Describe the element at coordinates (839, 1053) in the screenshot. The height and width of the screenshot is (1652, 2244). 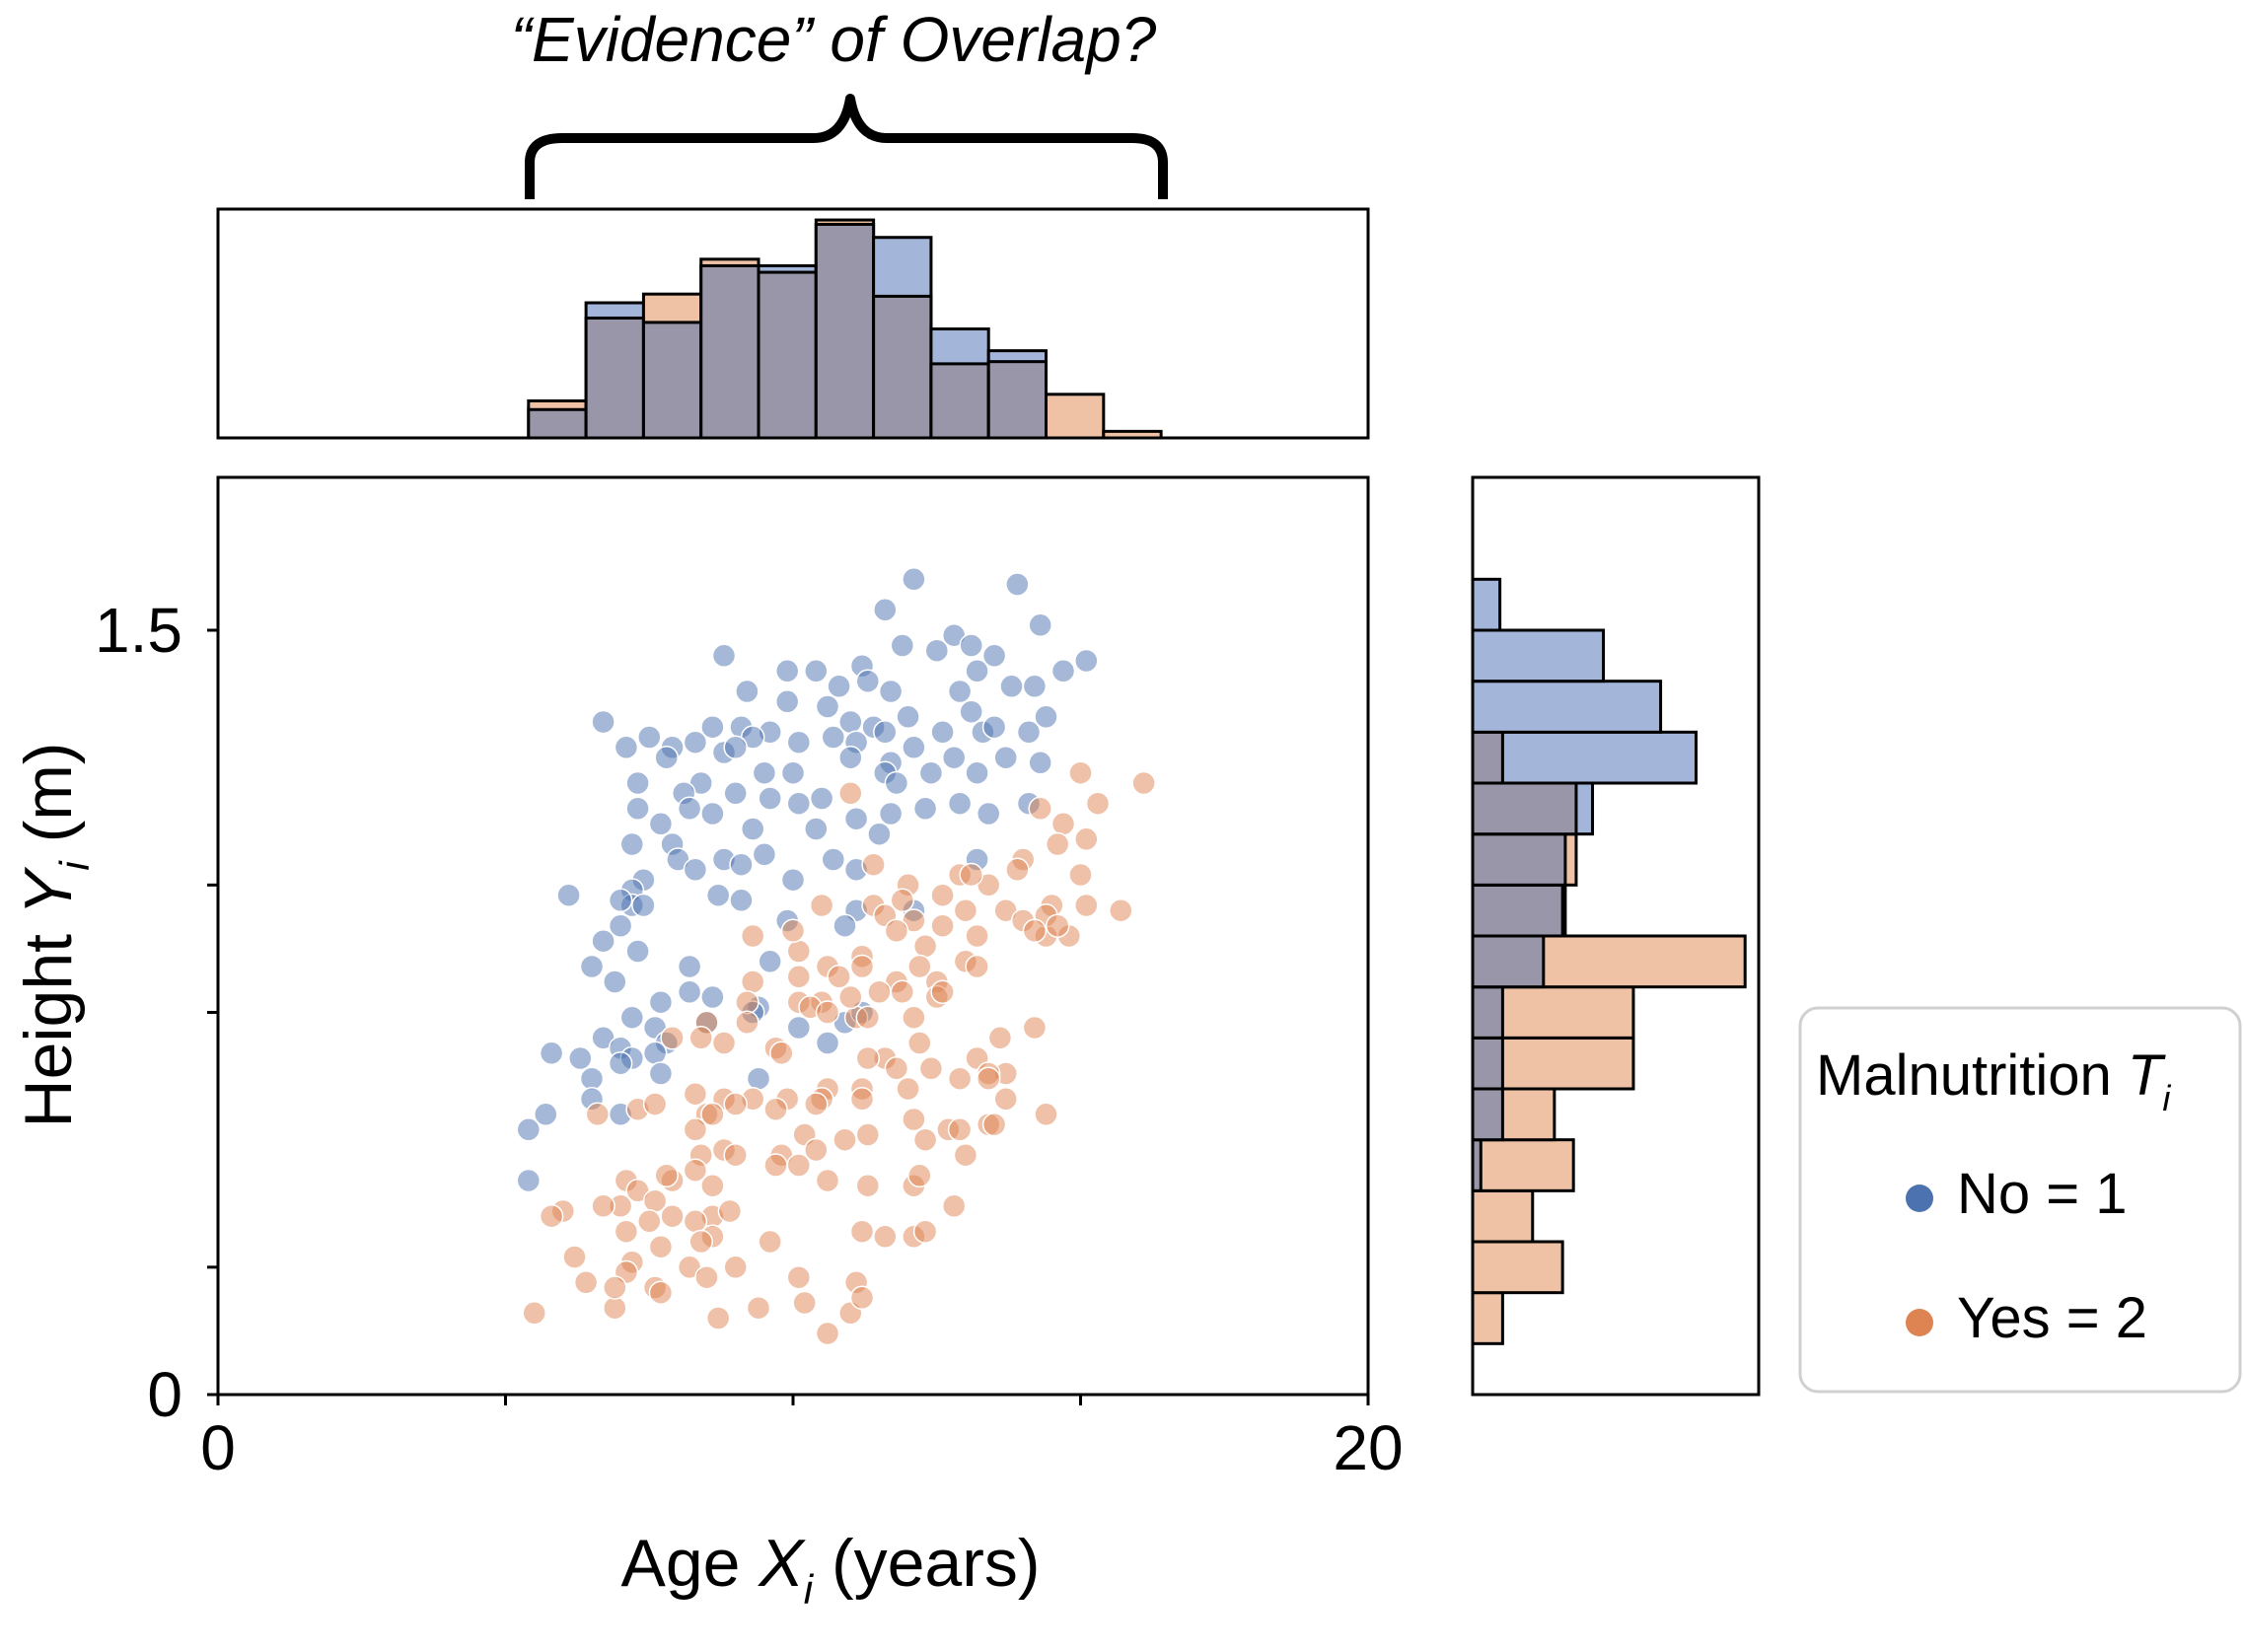
I see `series-yes` at that location.